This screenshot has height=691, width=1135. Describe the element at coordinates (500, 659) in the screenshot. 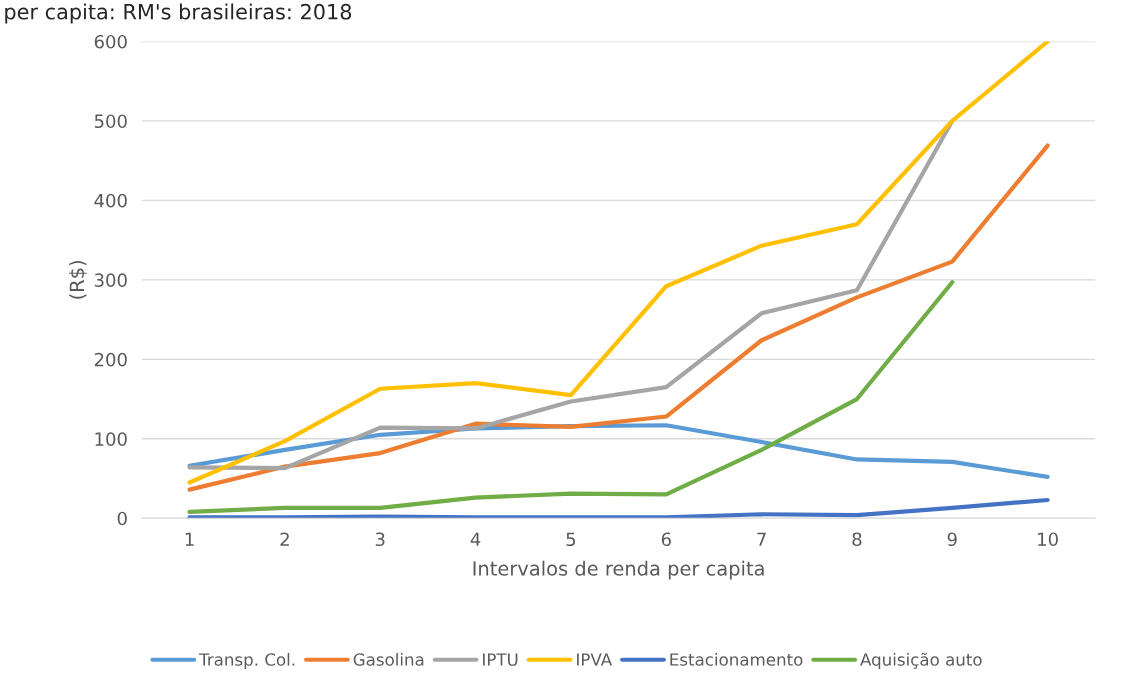

I see `legend-label: IPTU` at that location.